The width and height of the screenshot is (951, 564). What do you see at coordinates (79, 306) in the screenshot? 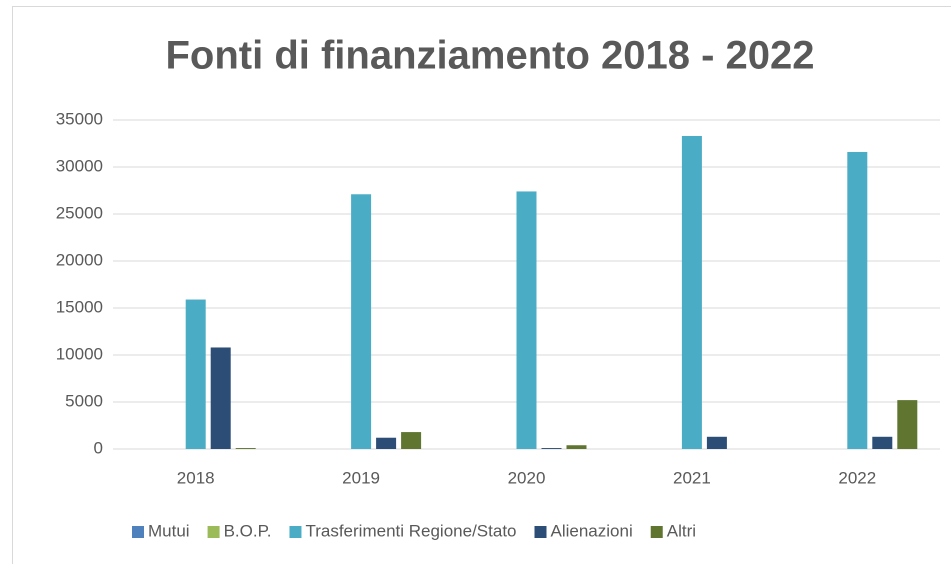
I see `y-tick-label: 15000` at bounding box center [79, 306].